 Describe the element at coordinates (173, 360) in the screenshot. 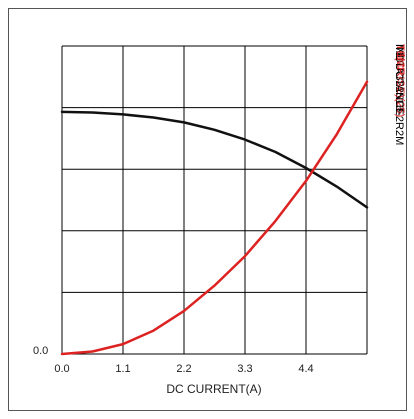

I see `tick-labels: 0.0 1.1 2.2 3.3 4.4 0.0` at that location.